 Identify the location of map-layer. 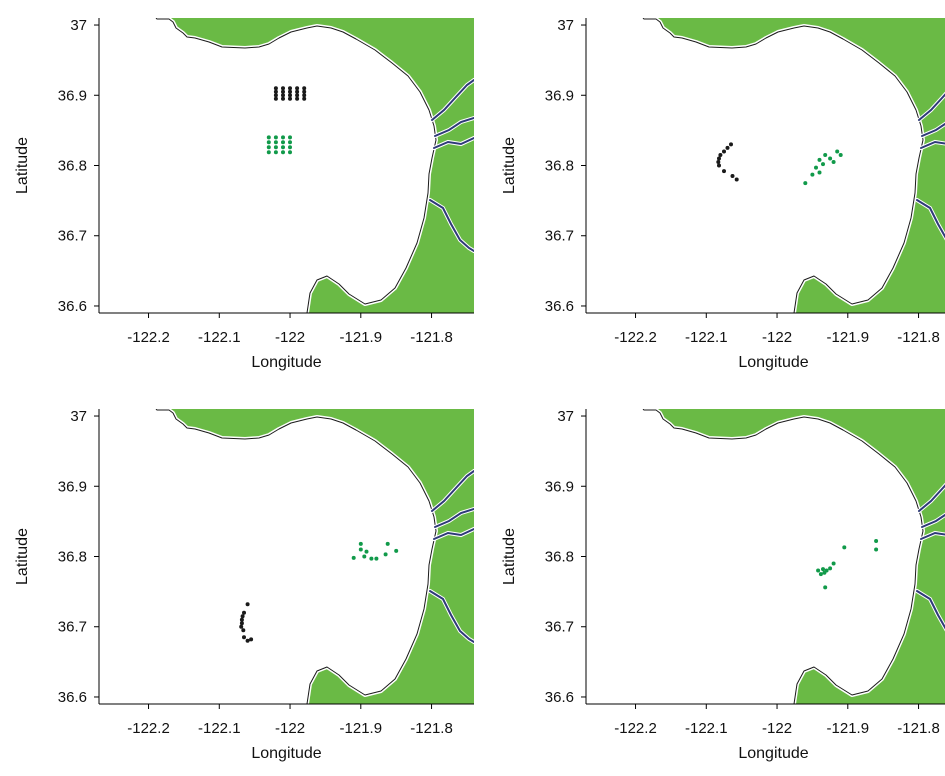
(765, 556).